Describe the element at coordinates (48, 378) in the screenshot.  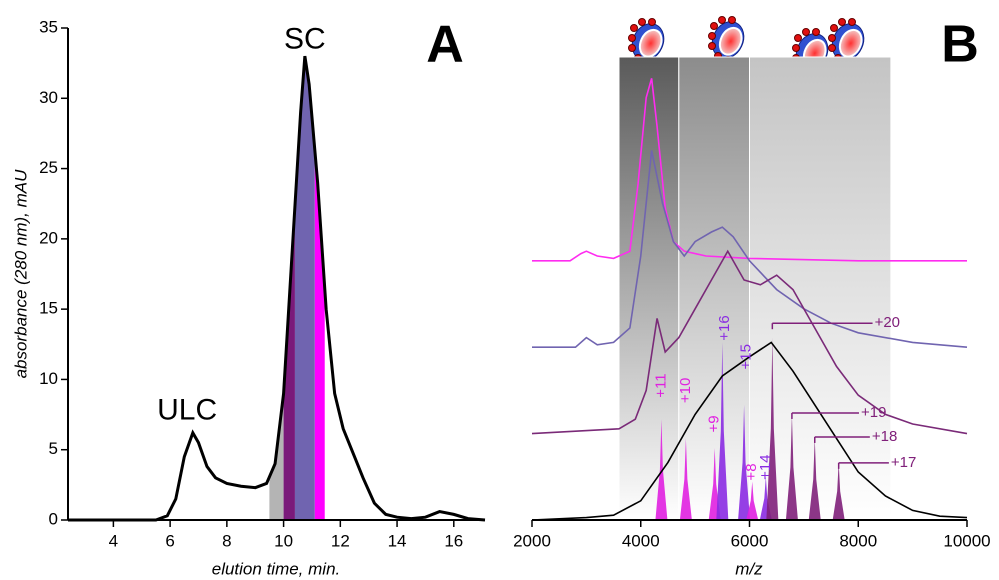
I see `y-tick-label: 10` at that location.